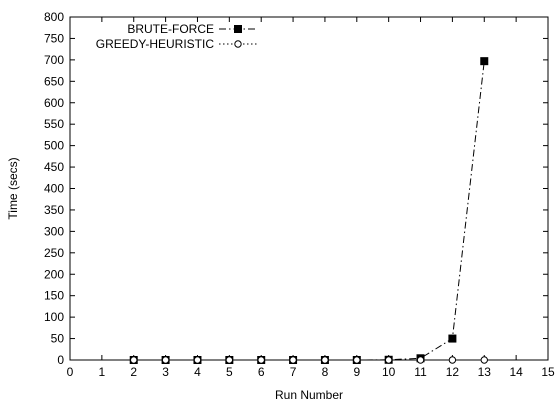  Describe the element at coordinates (420, 372) in the screenshot. I see `x-tick-label: 11` at that location.